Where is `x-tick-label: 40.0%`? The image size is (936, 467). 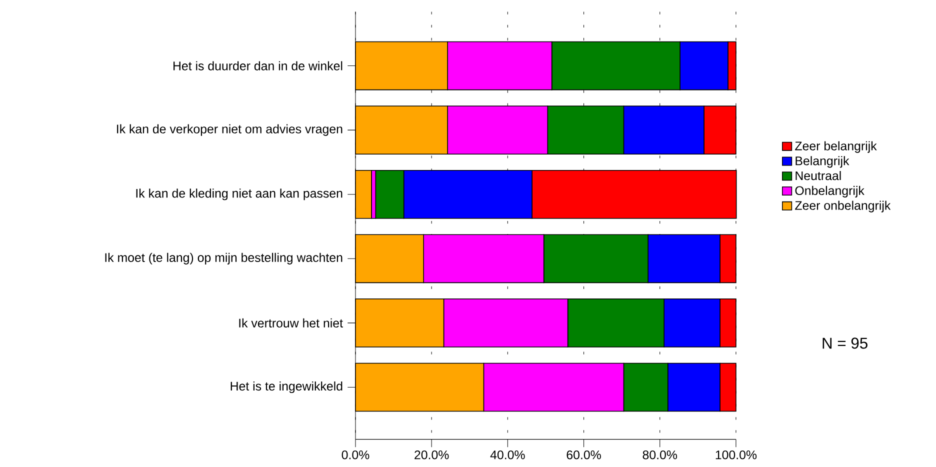 x-tick-label: 40.0% is located at coordinates (507, 455).